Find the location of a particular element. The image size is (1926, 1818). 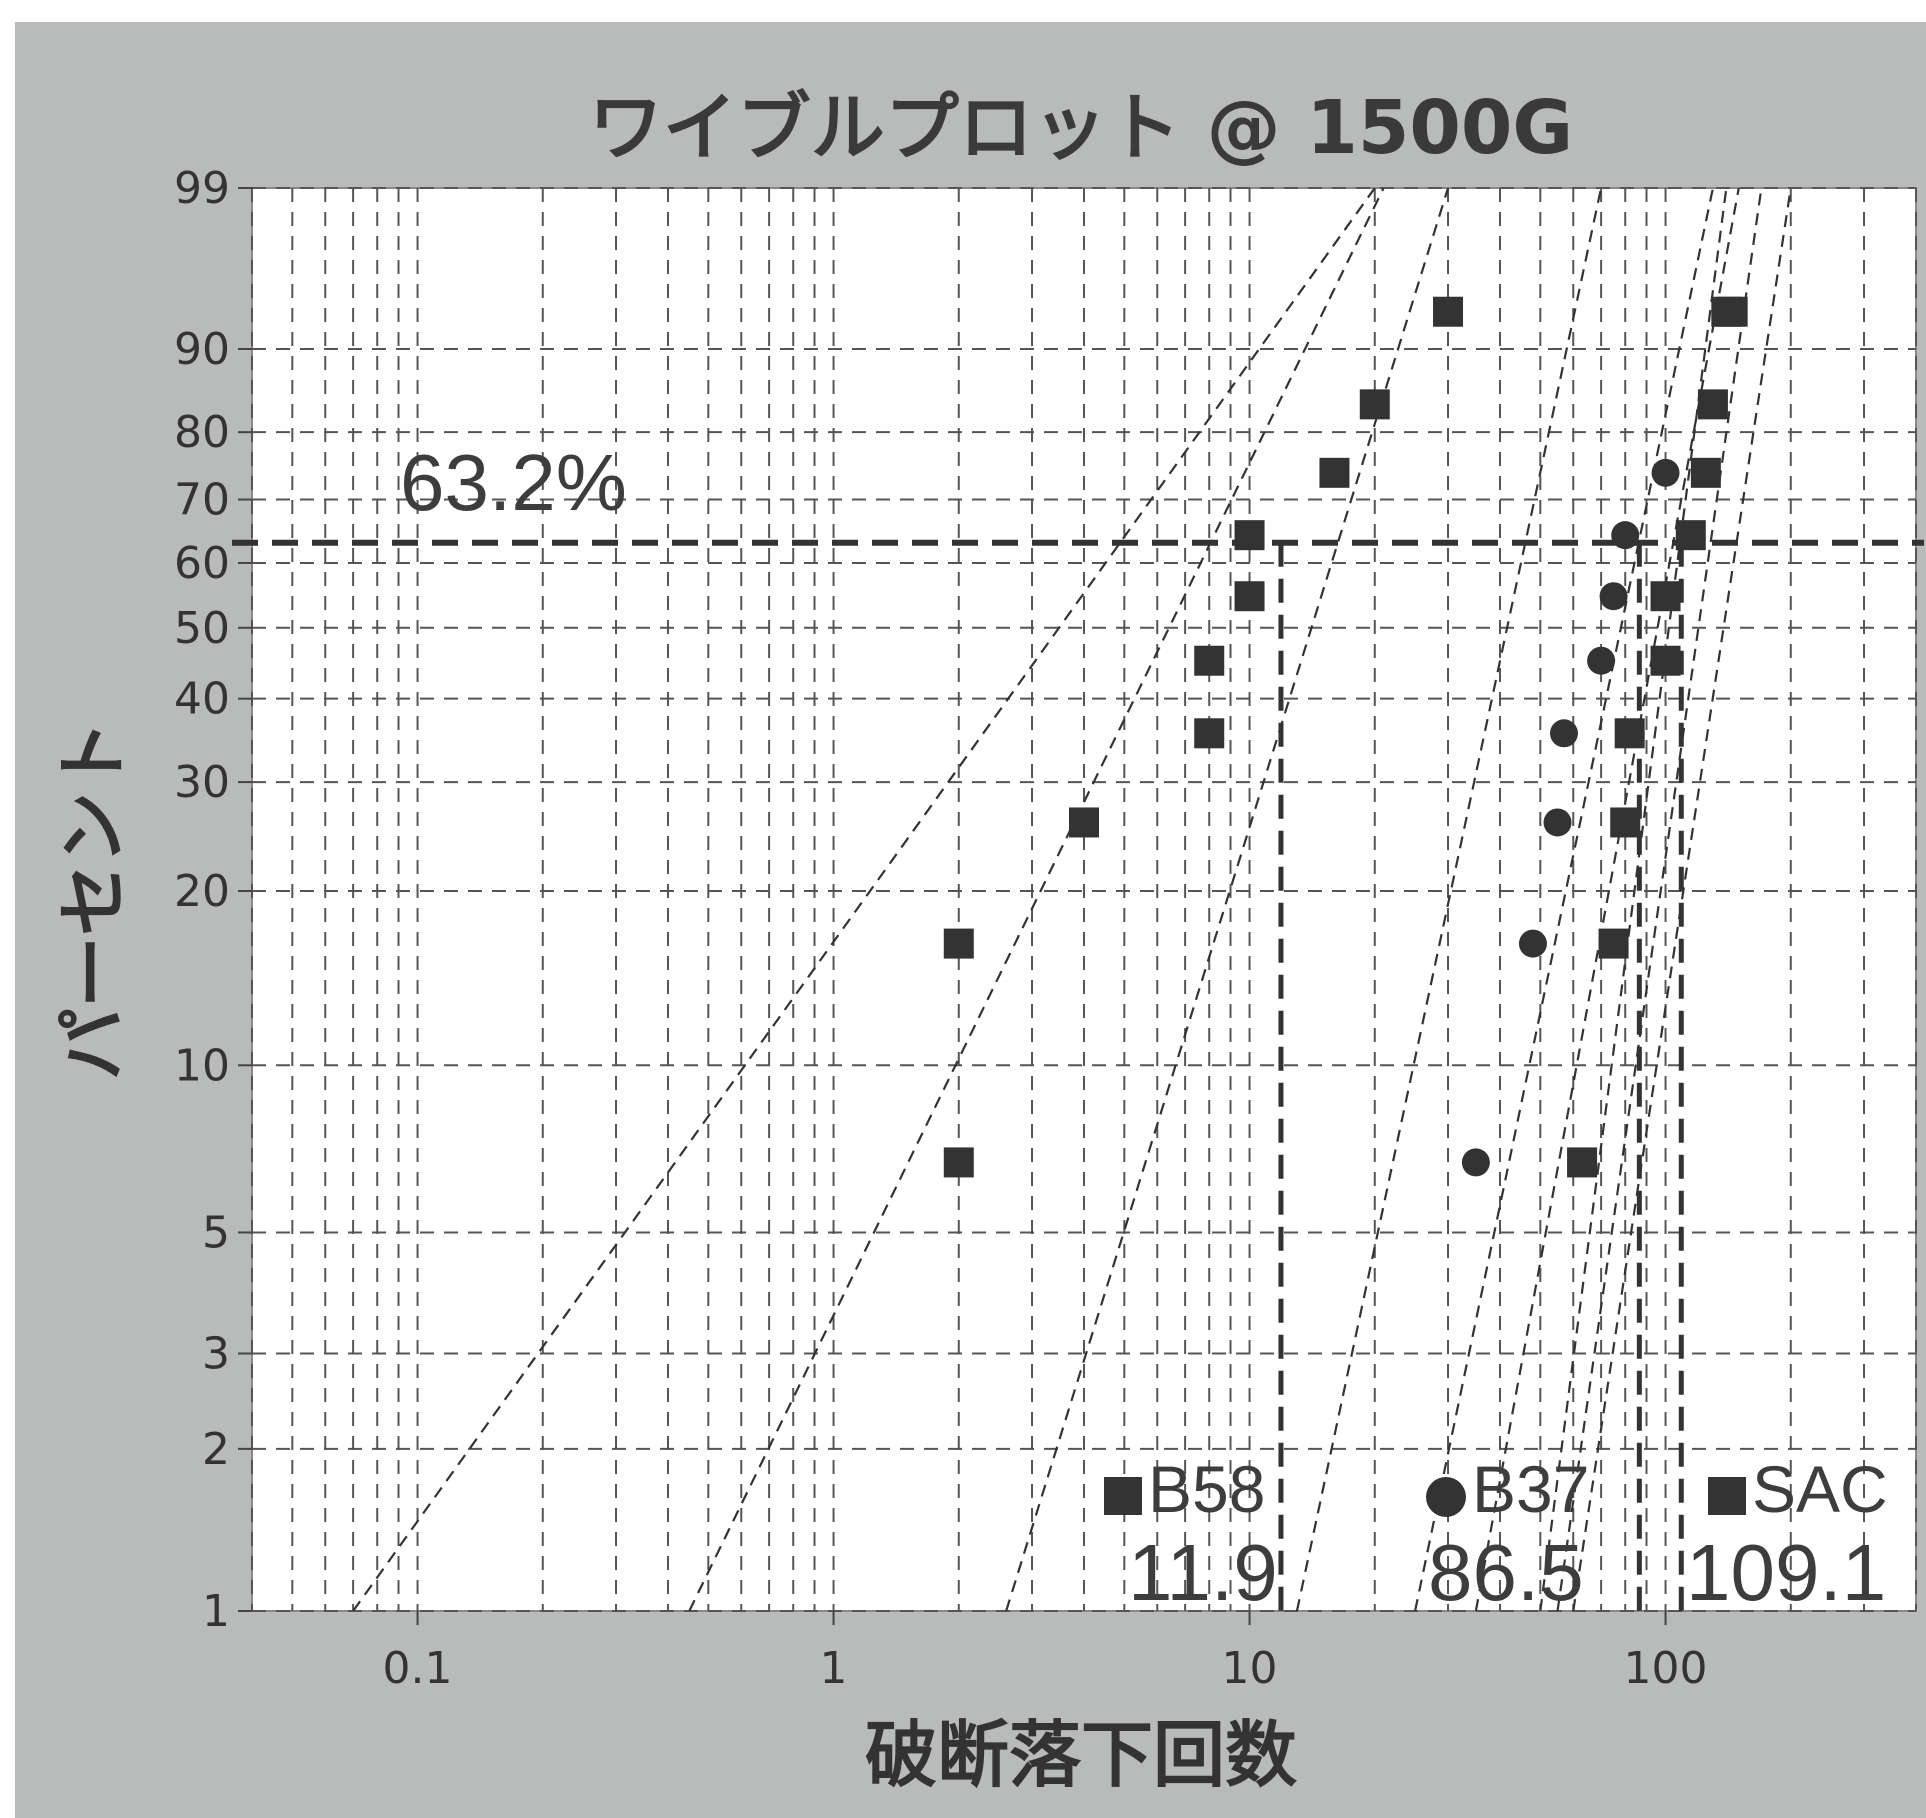

eta-value-b37: 86.5 is located at coordinates (1506, 1572).